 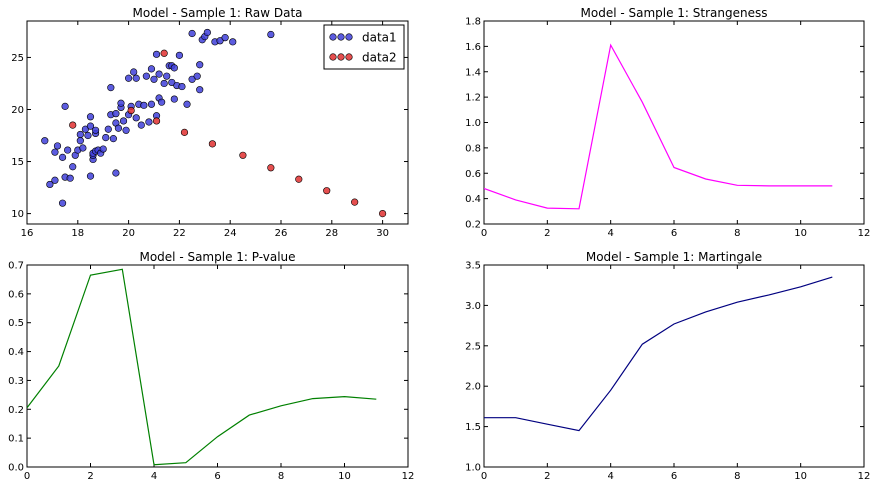 What do you see at coordinates (17, 162) in the screenshot?
I see `y-tick-label: 15` at bounding box center [17, 162].